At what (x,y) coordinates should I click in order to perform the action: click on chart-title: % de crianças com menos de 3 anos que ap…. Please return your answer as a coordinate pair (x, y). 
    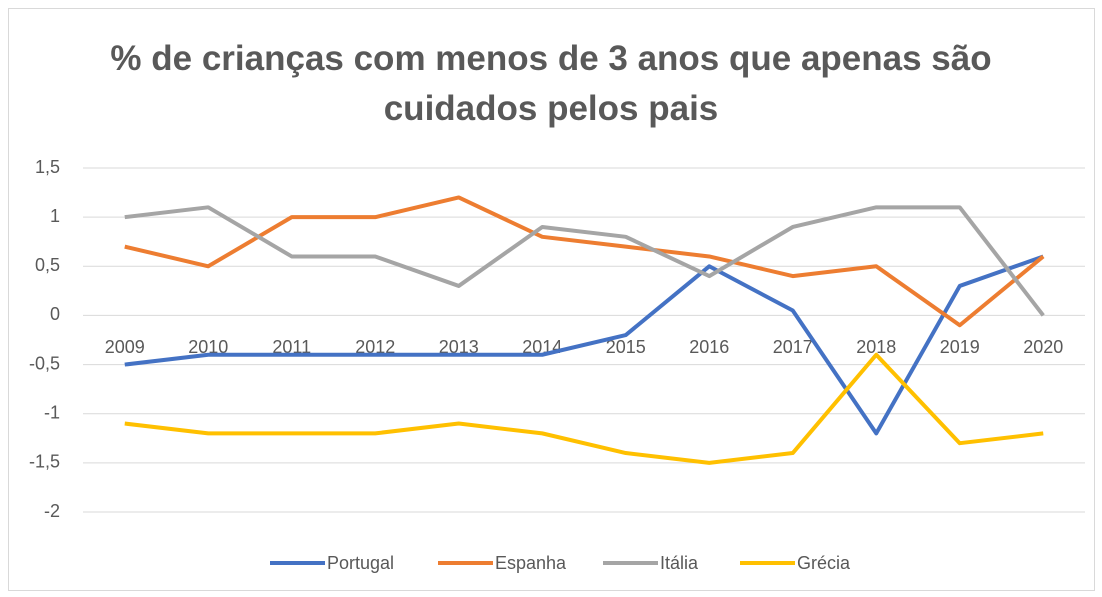
    Looking at the image, I should click on (551, 83).